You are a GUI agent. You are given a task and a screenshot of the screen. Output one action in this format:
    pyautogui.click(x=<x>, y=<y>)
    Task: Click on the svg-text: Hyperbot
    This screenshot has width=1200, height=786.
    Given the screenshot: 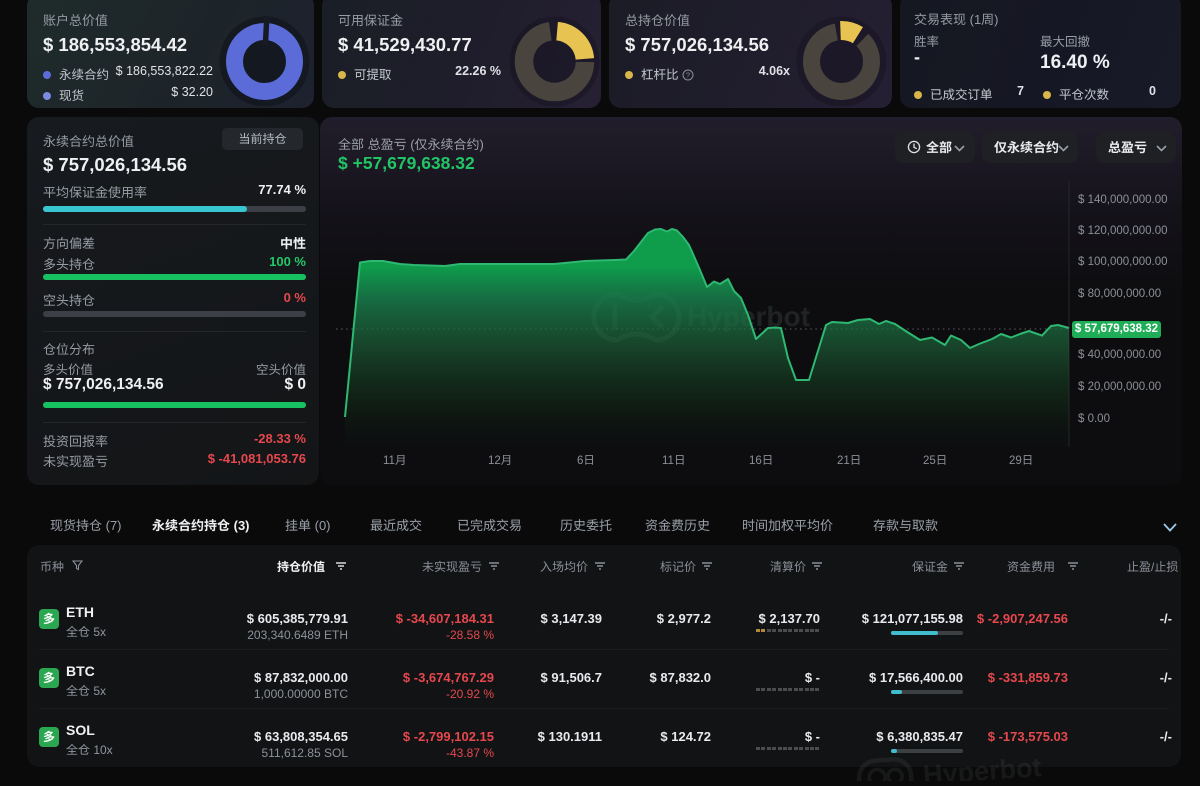 What is the action you would take?
    pyautogui.click(x=982, y=766)
    